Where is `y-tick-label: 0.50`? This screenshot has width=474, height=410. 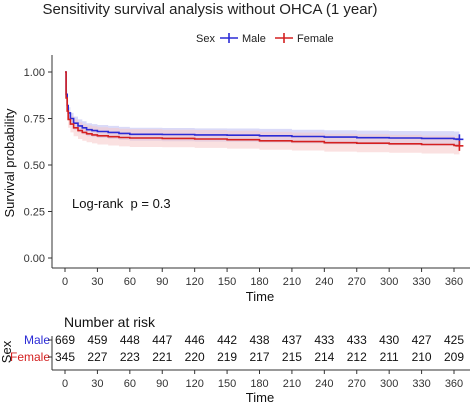 y-tick-label: 0.50 is located at coordinates (34, 166).